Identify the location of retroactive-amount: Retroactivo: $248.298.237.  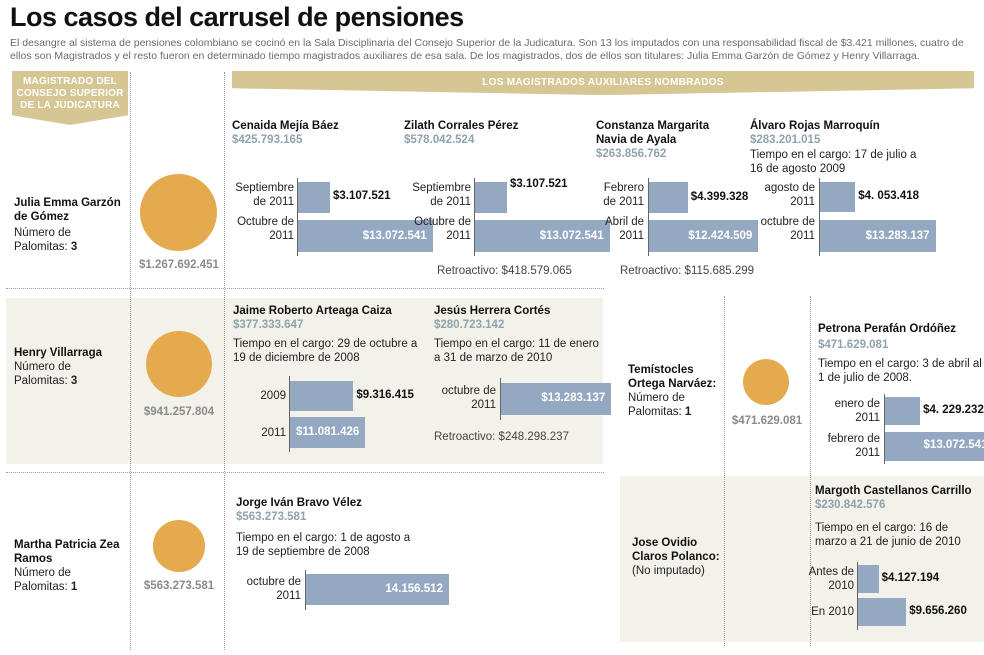
(501, 437).